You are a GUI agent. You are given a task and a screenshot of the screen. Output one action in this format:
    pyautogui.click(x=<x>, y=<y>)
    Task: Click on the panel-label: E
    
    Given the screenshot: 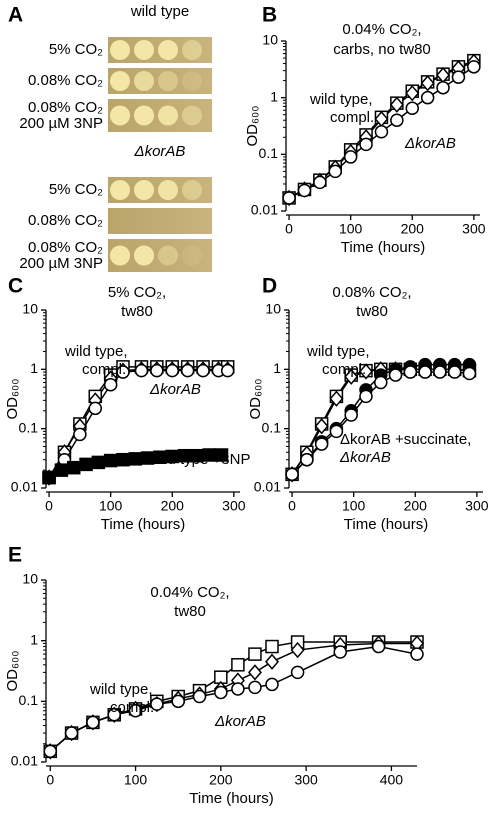 What is the action you would take?
    pyautogui.click(x=15, y=555)
    